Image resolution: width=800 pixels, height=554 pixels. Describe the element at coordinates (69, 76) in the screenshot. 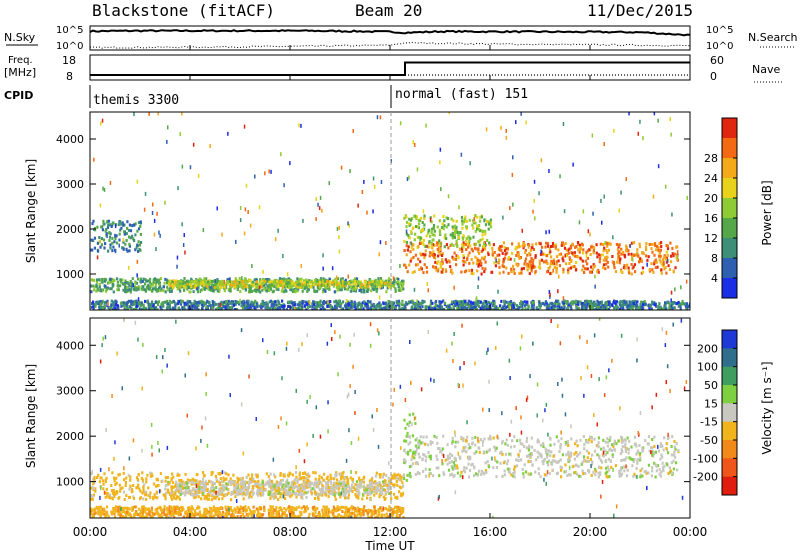

I see `frequency-left-tick-bottom: 8` at that location.